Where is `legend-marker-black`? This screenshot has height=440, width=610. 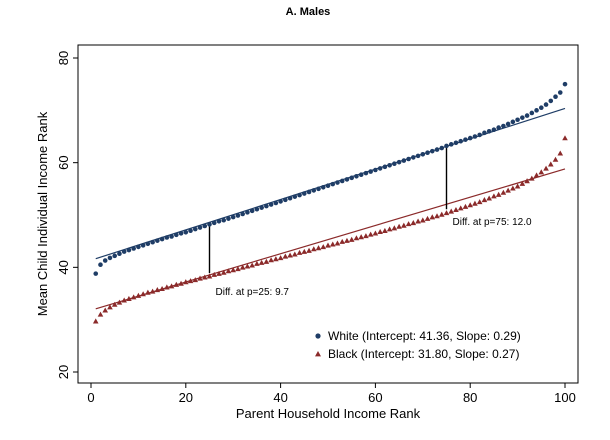
legend-marker-black is located at coordinates (318, 354).